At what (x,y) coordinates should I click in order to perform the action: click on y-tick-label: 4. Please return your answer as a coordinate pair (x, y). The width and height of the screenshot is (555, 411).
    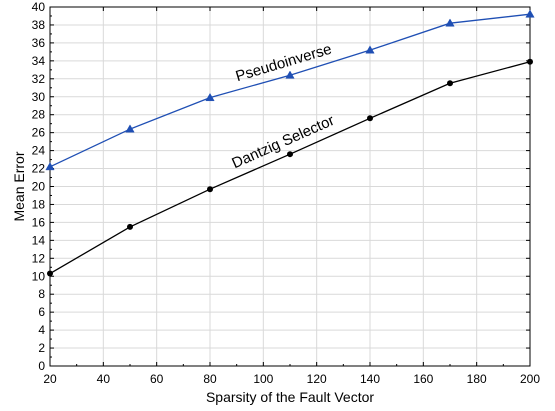
    Looking at the image, I should click on (41, 330).